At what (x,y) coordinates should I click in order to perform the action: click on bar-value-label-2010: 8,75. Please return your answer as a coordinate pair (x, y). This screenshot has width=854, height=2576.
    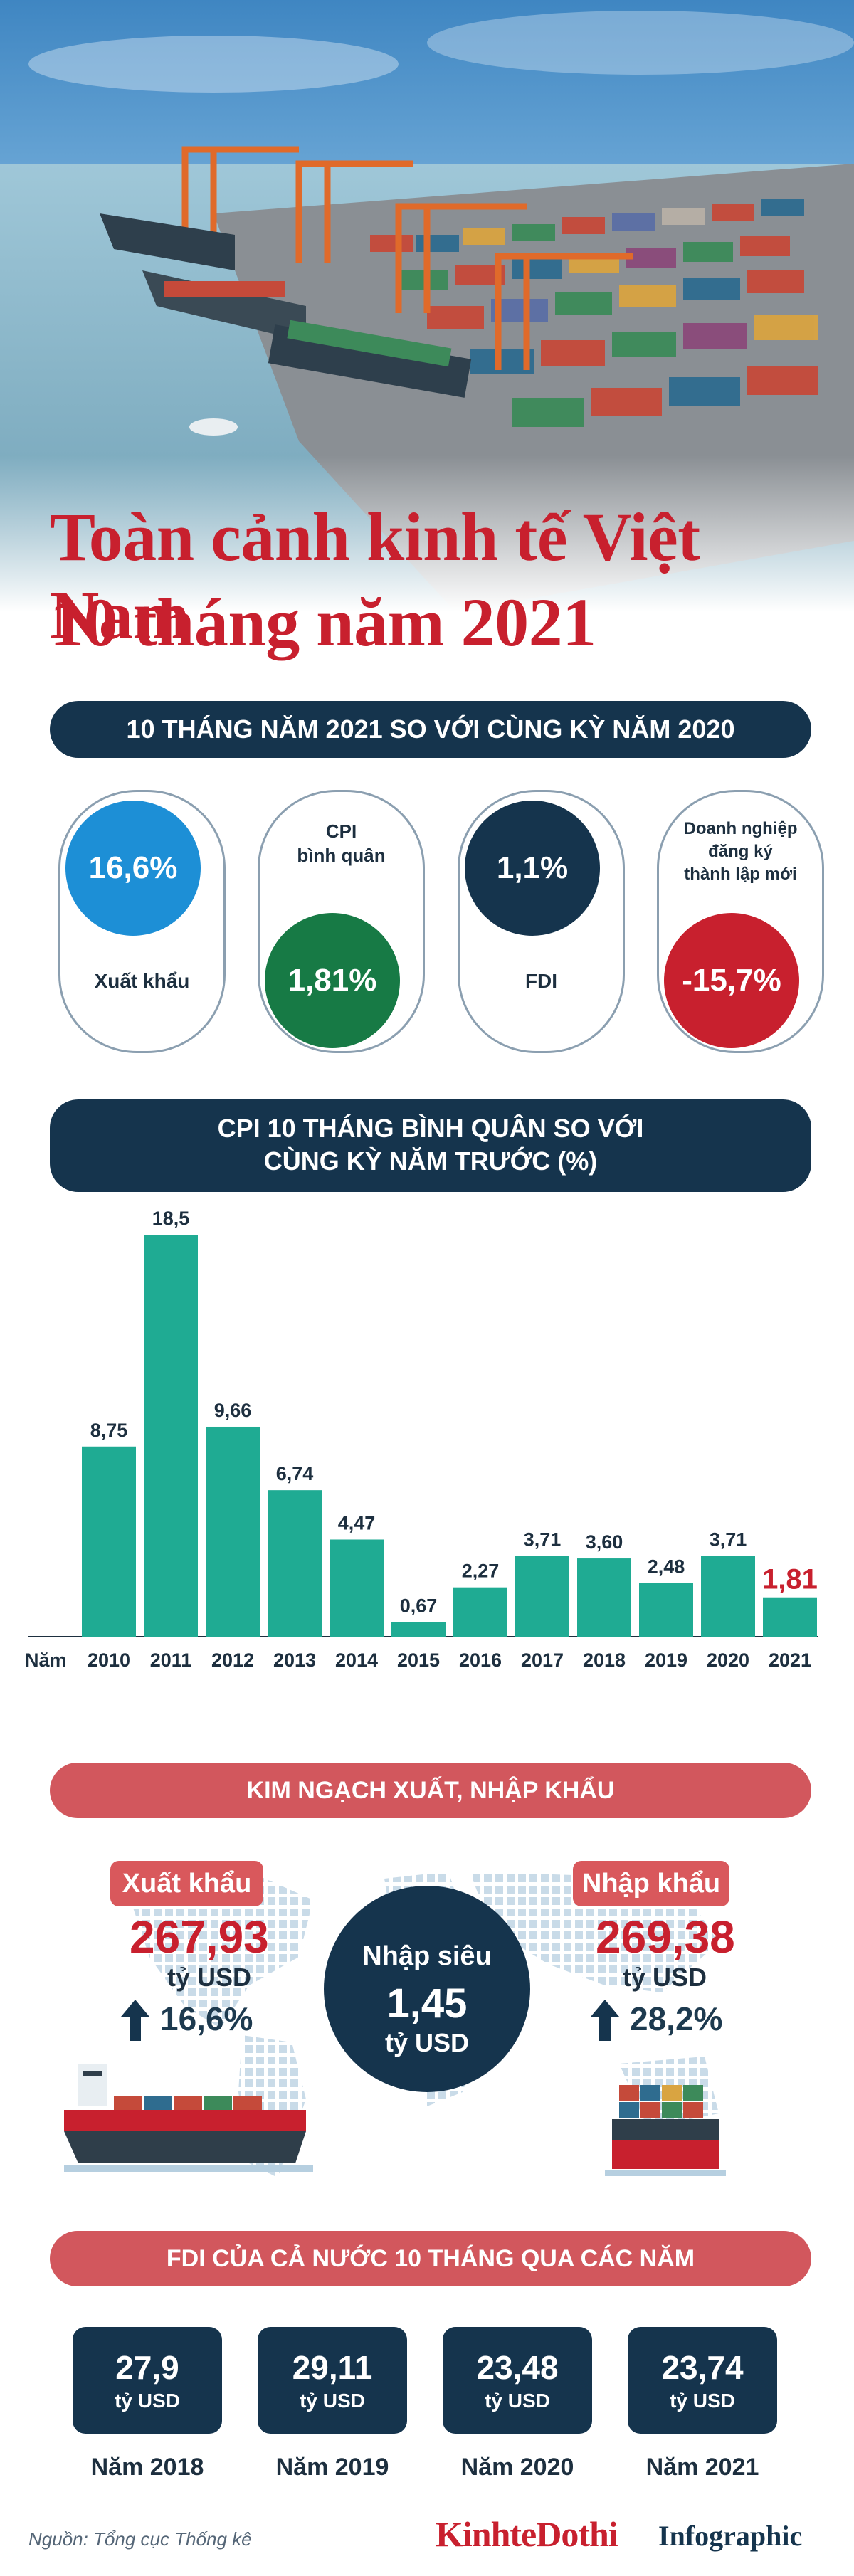
    Looking at the image, I should click on (109, 1430).